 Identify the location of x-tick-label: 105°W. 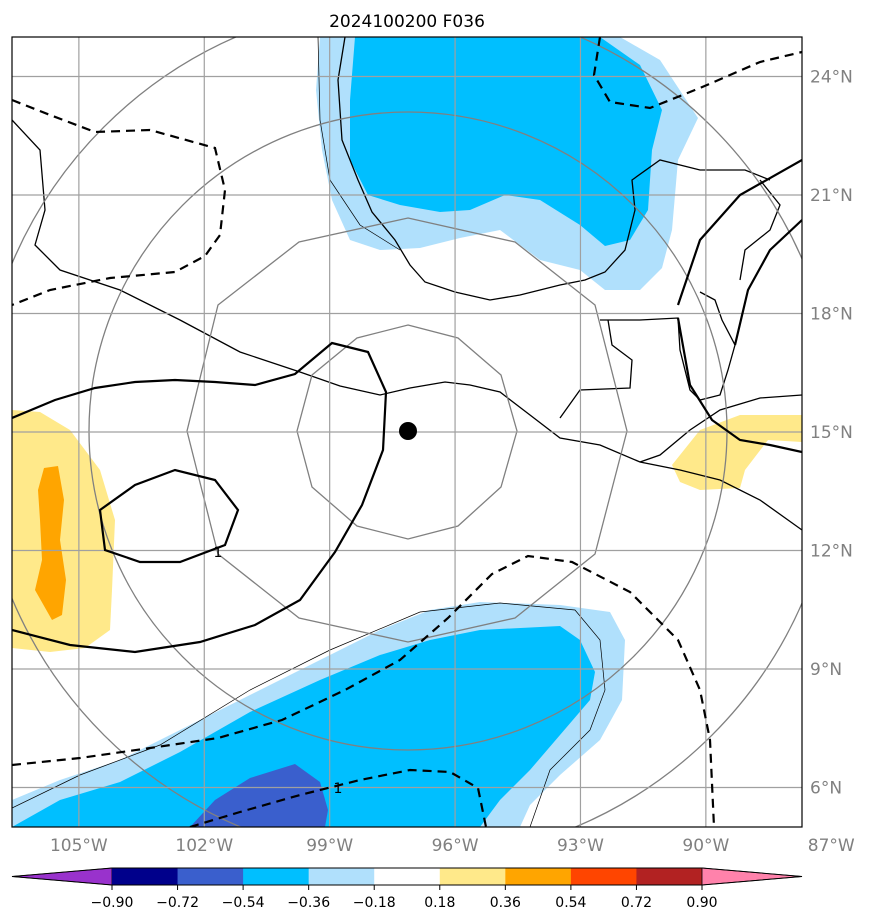
(79, 846).